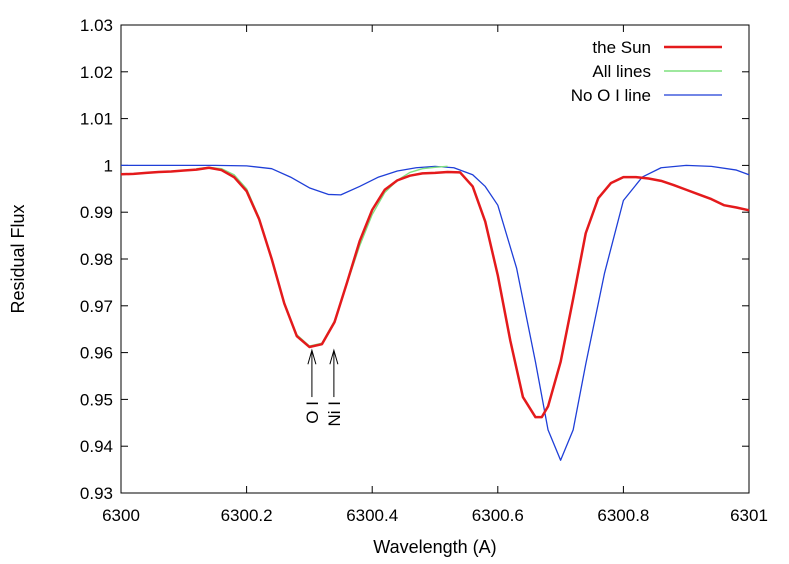 This screenshot has width=789, height=564. Describe the element at coordinates (18, 258) in the screenshot. I see `y-axis-label: Residual Flux` at that location.